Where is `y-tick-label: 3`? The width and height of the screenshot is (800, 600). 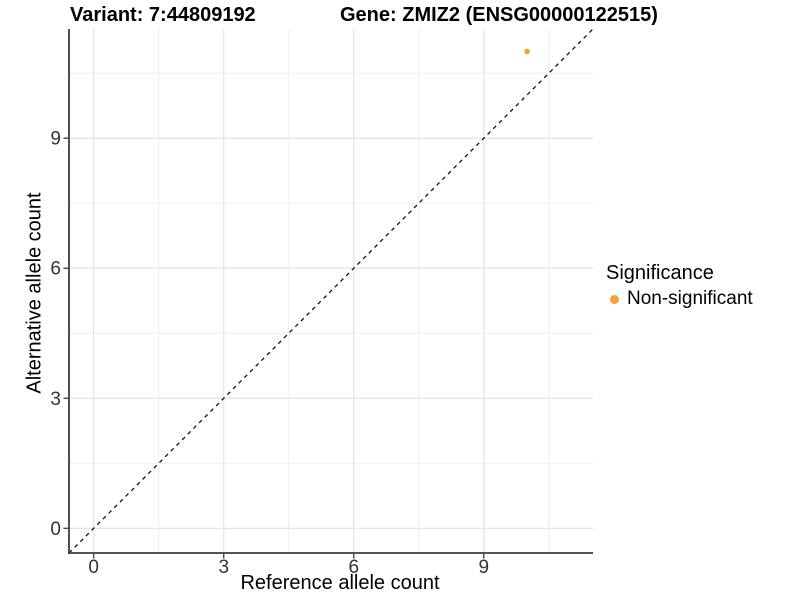
y-tick-label: 3 is located at coordinates (55, 399).